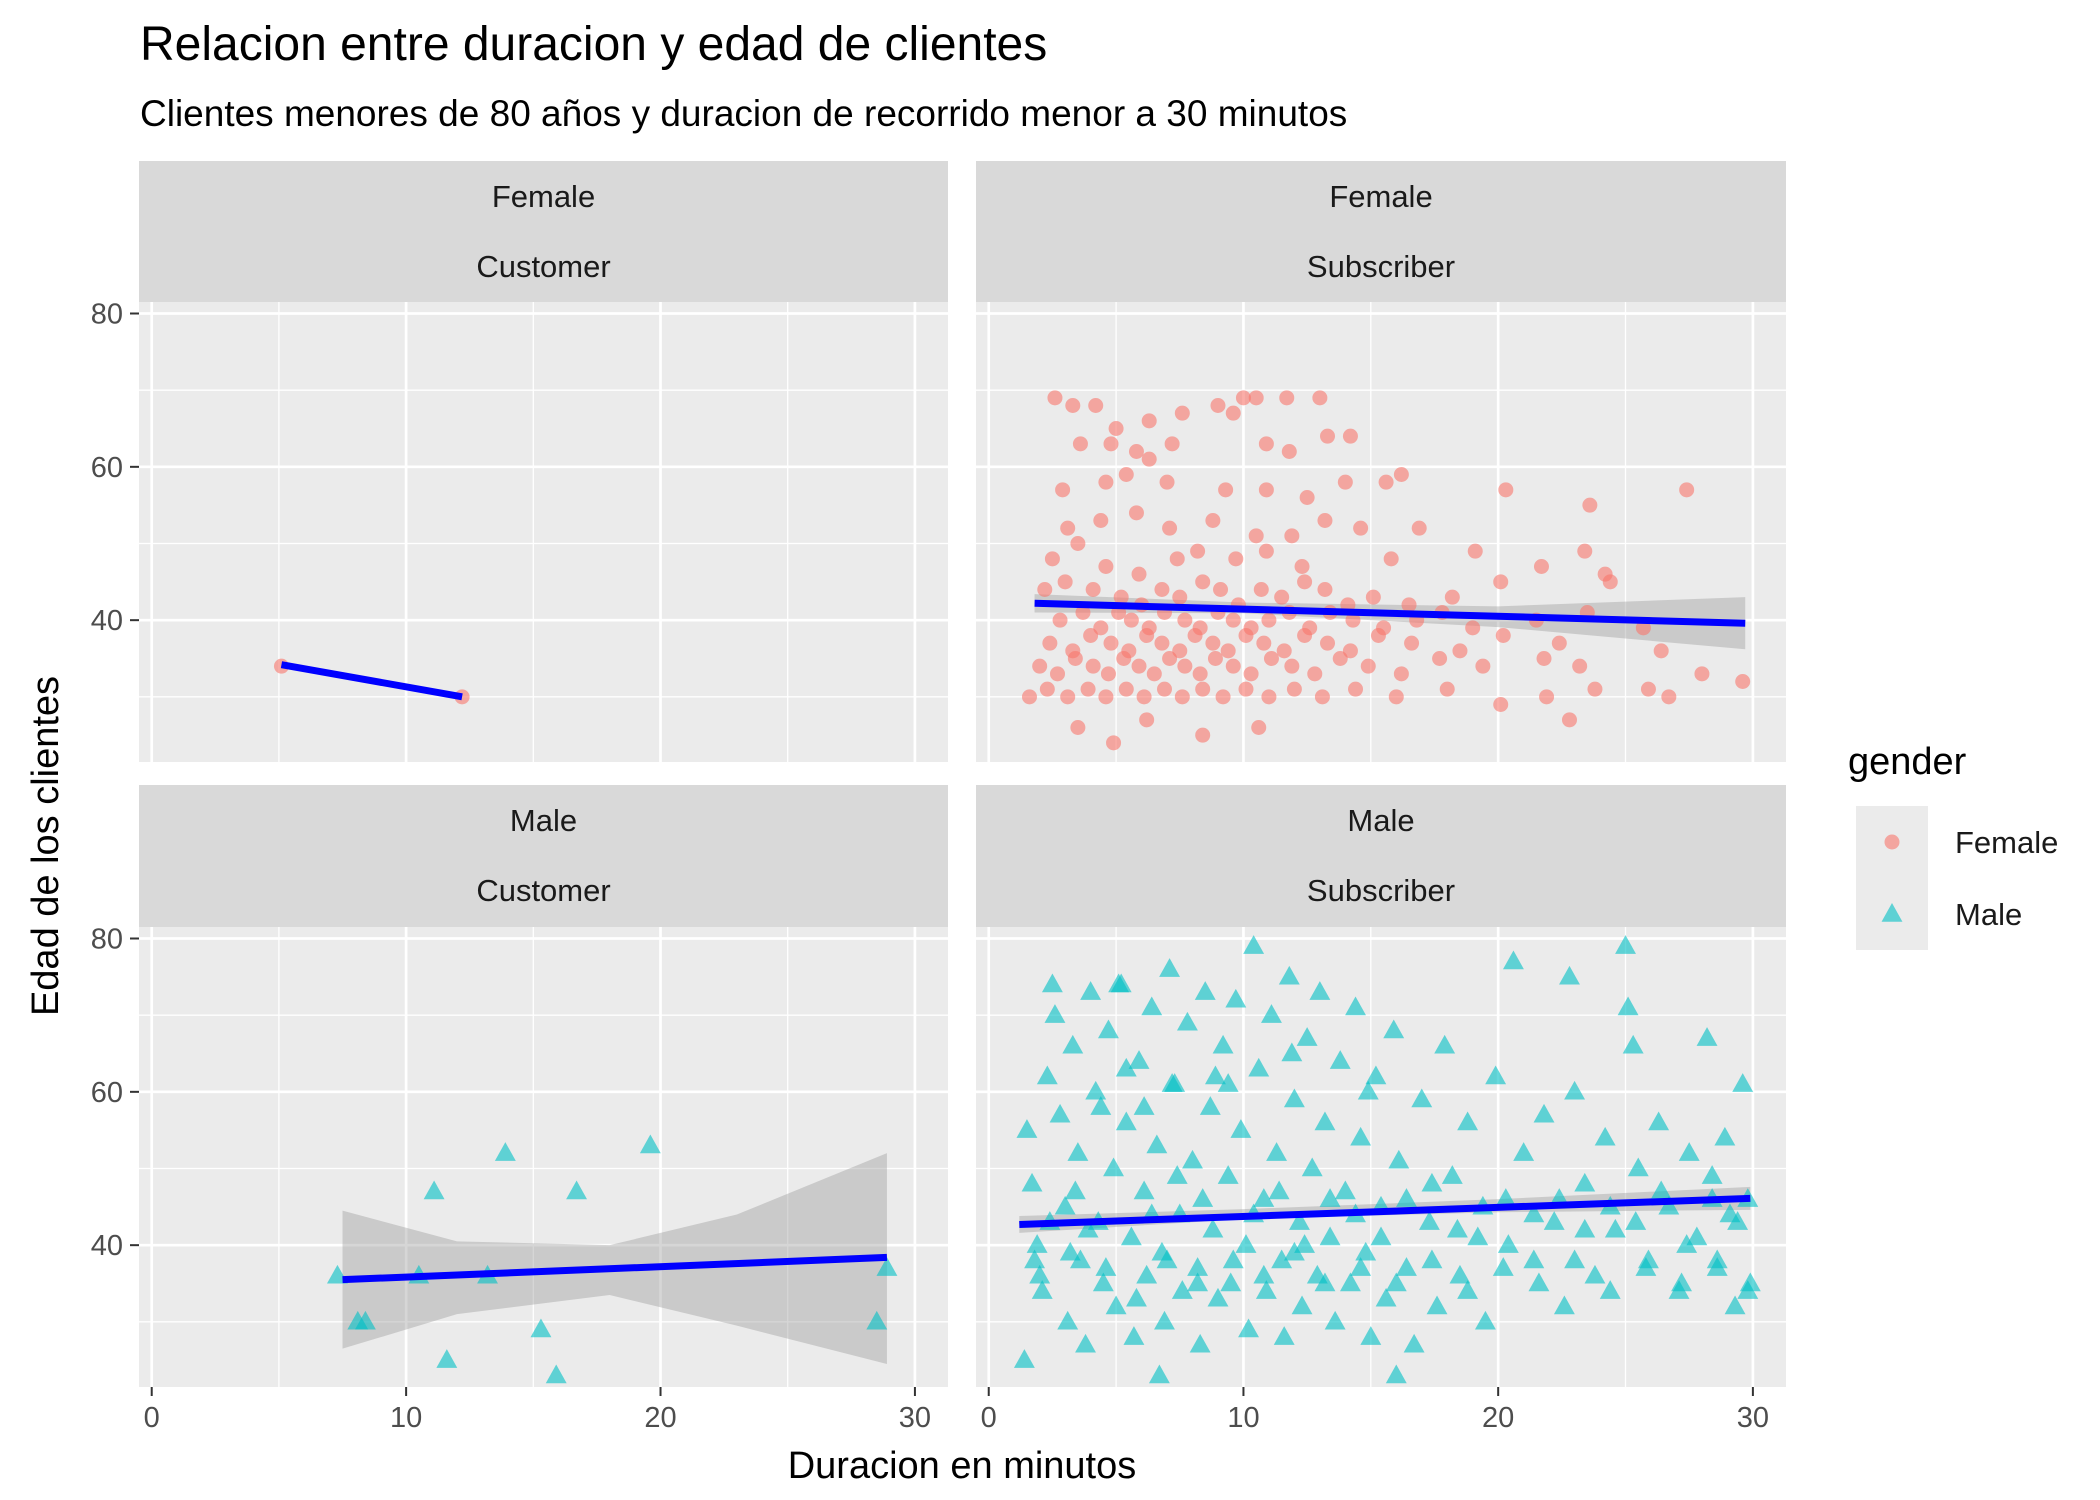 This screenshot has height=1500, width=2100. Describe the element at coordinates (543, 231) in the screenshot. I see `strip-background` at that location.